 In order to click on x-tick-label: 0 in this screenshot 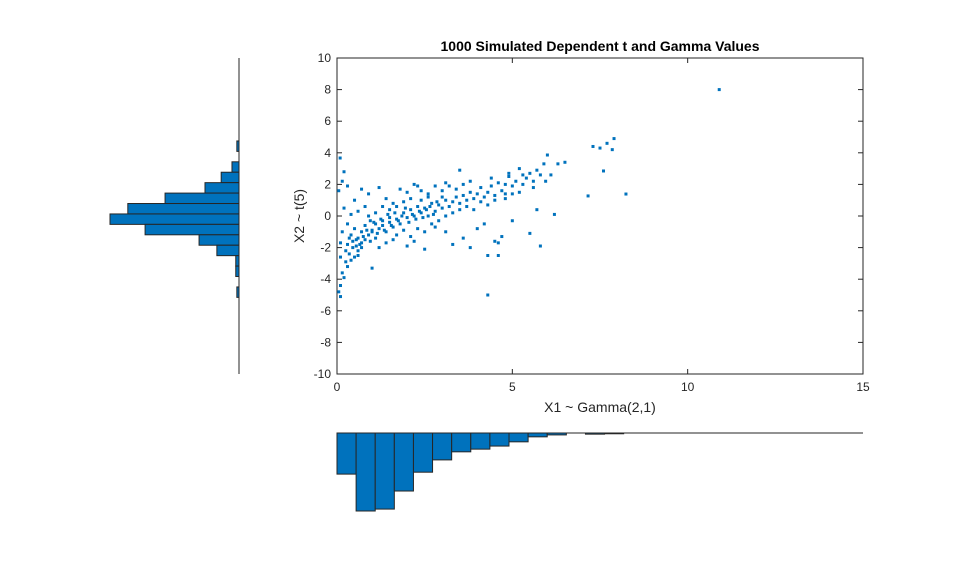, I will do `click(337, 387)`.